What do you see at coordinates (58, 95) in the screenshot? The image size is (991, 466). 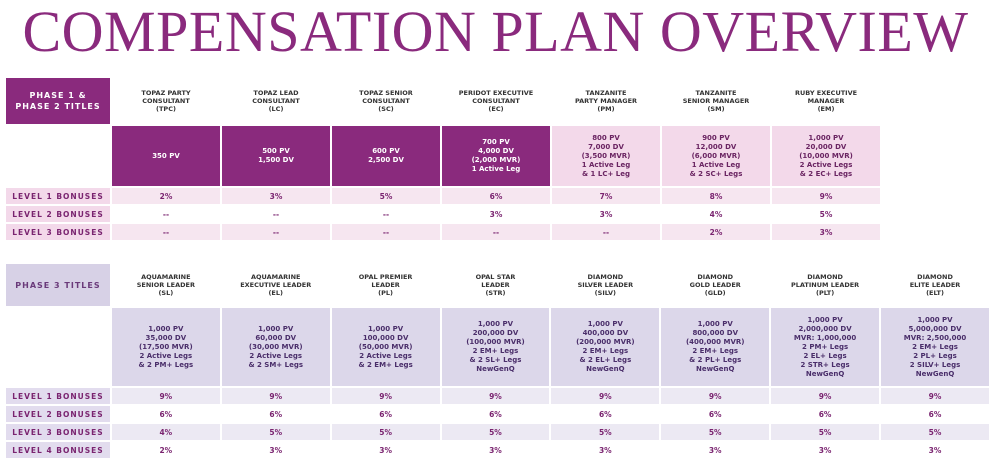 I see `phase12-label-line1: PHASE 1 &` at bounding box center [58, 95].